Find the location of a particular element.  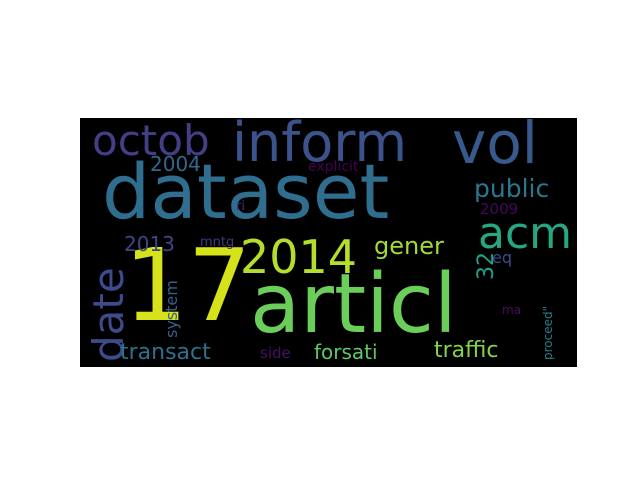

word-mntg: mntg is located at coordinates (217, 242).